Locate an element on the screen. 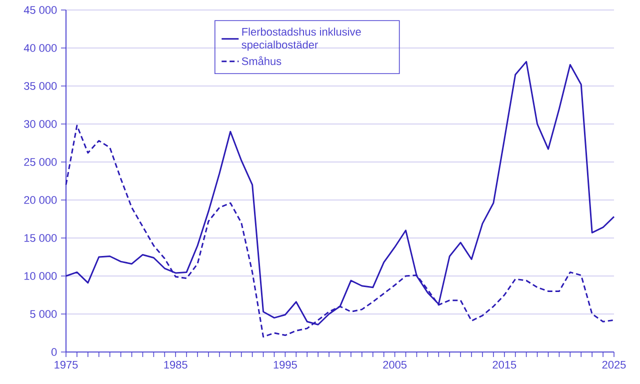 The height and width of the screenshot is (384, 640). y-tick-label: 45 000 is located at coordinates (40, 10).